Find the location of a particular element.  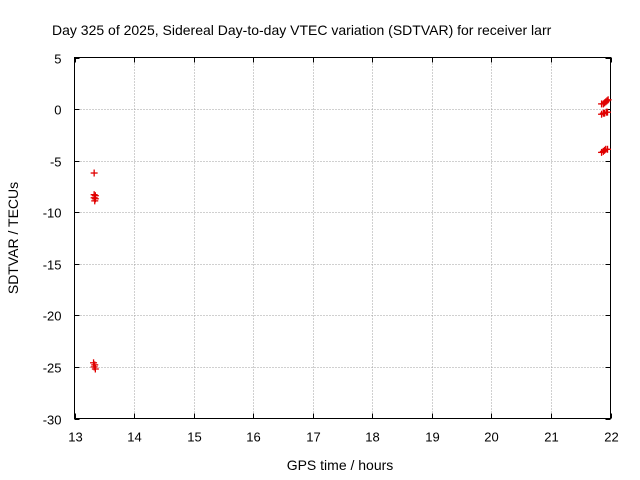

x-axis-label: GPS time / hours is located at coordinates (340, 465).